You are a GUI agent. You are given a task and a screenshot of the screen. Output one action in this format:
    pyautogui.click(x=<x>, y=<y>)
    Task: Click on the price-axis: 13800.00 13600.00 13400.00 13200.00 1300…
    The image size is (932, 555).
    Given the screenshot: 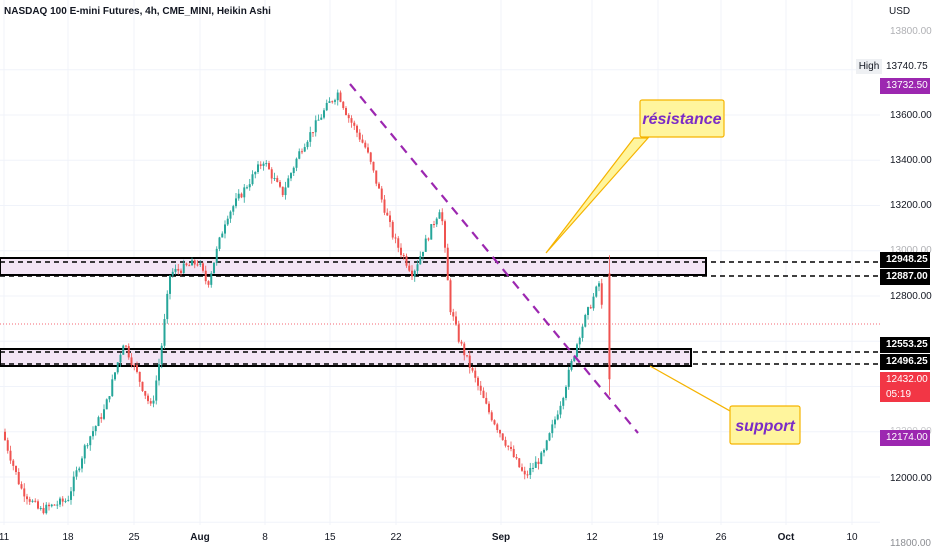 What is the action you would take?
    pyautogui.click(x=911, y=287)
    